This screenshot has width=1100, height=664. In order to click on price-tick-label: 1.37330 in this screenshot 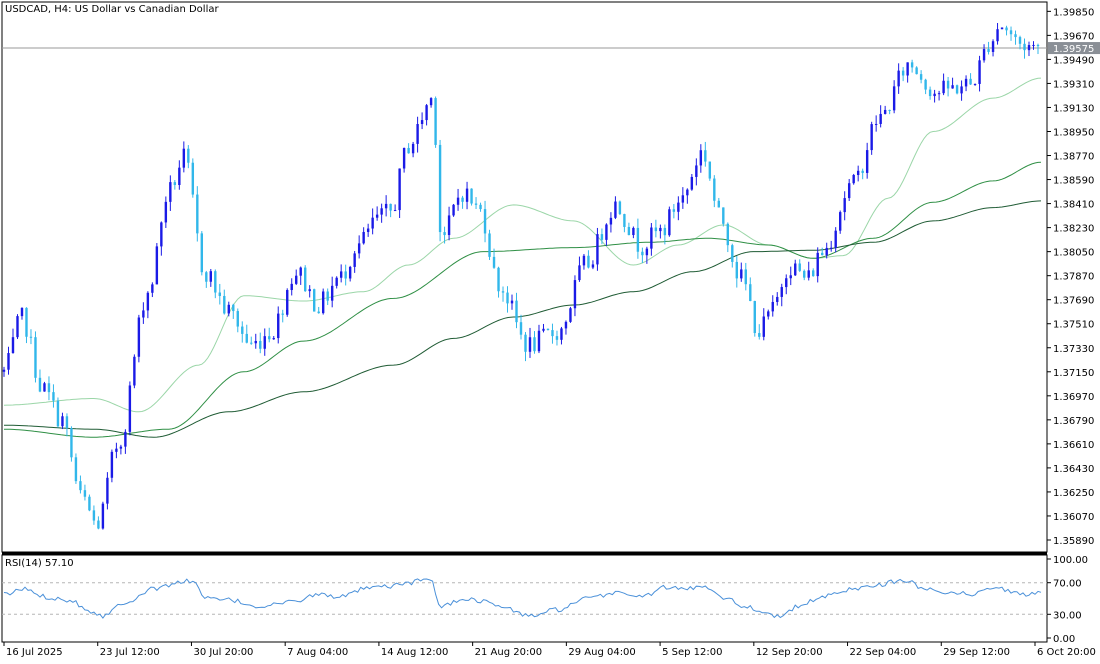, I will do `click(1073, 349)`.